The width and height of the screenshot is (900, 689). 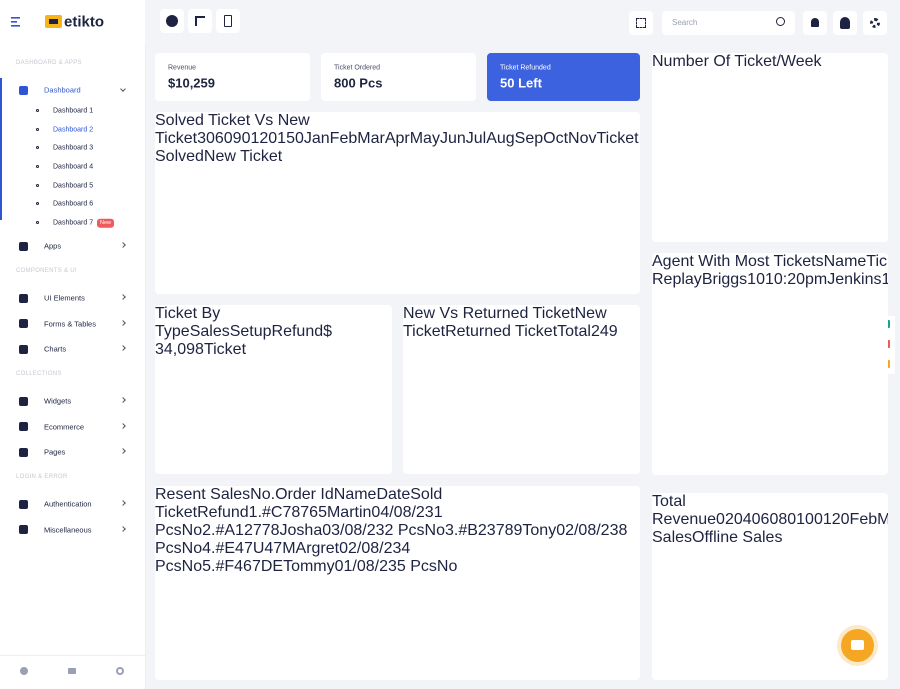 What do you see at coordinates (522, 22) in the screenshot?
I see `top-bar: Search` at bounding box center [522, 22].